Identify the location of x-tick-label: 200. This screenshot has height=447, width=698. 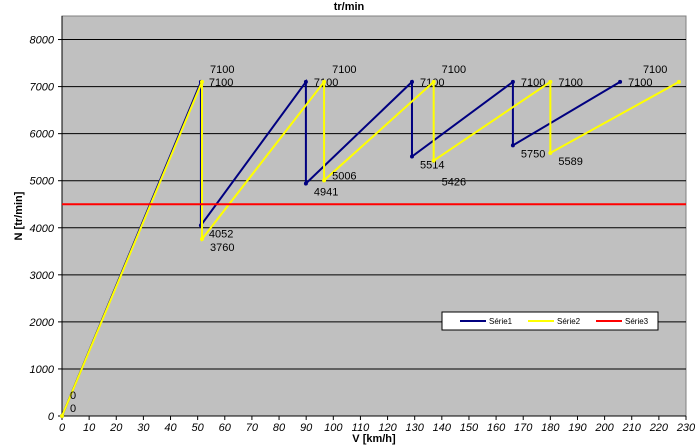
(604, 428).